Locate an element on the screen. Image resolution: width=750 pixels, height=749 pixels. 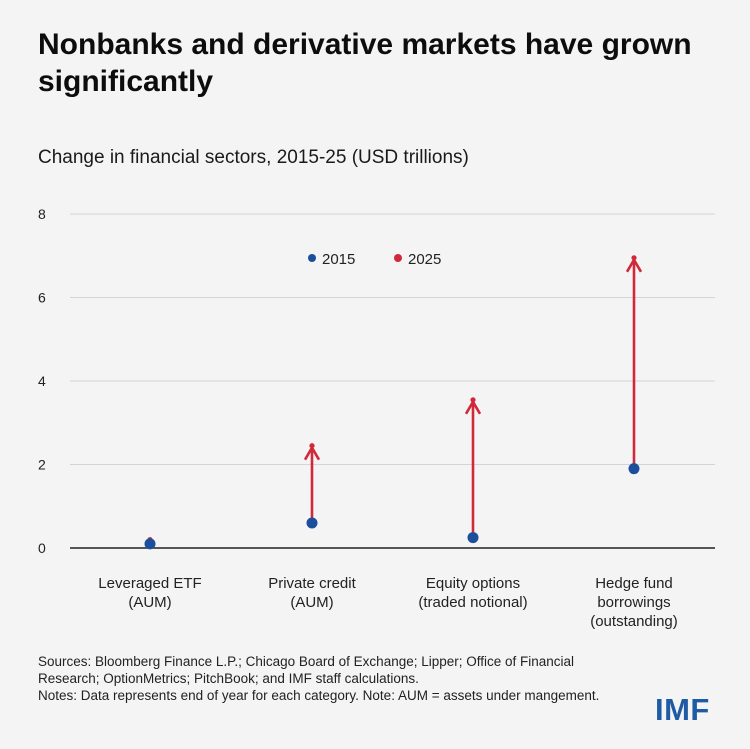
y-tick-label: 4 is located at coordinates (42, 381).